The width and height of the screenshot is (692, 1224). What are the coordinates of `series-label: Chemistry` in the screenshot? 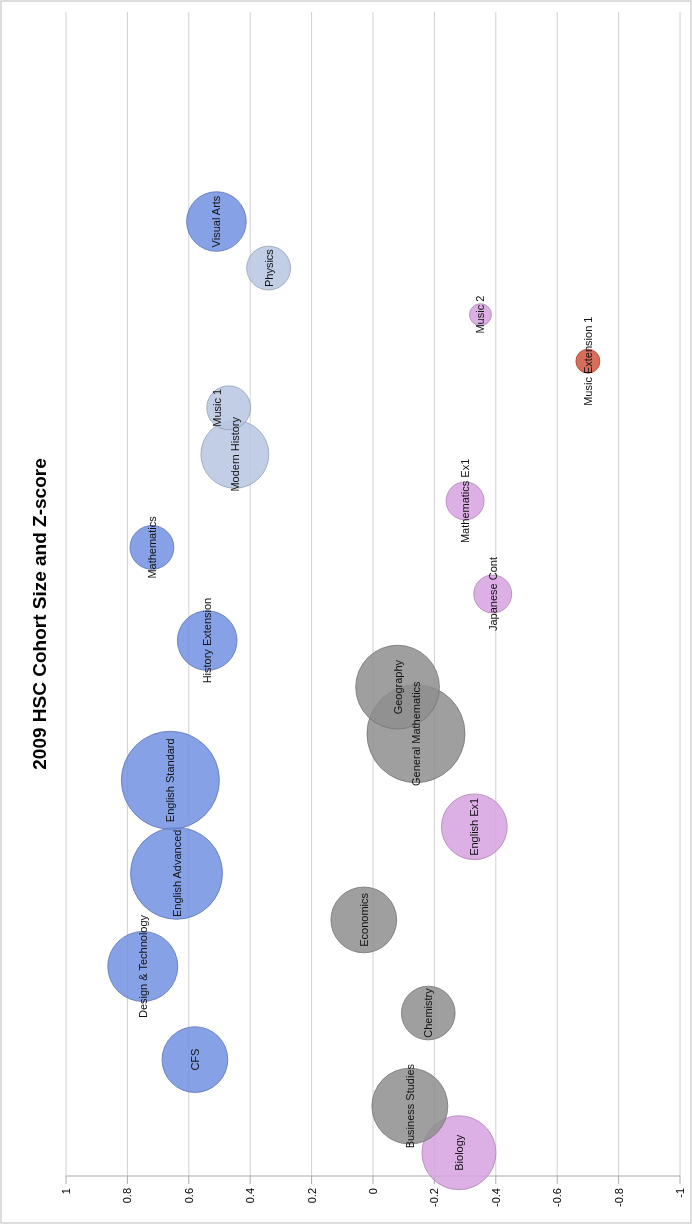 It's located at (428, 1012).